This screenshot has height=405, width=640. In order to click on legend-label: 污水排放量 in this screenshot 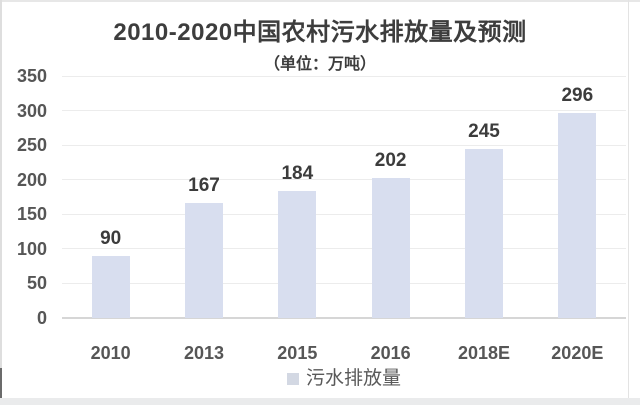, I will do `click(353, 378)`.